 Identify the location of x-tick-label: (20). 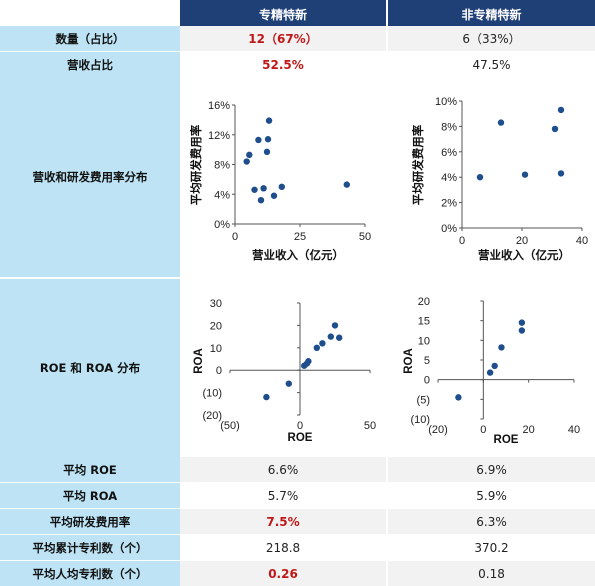
(438, 430).